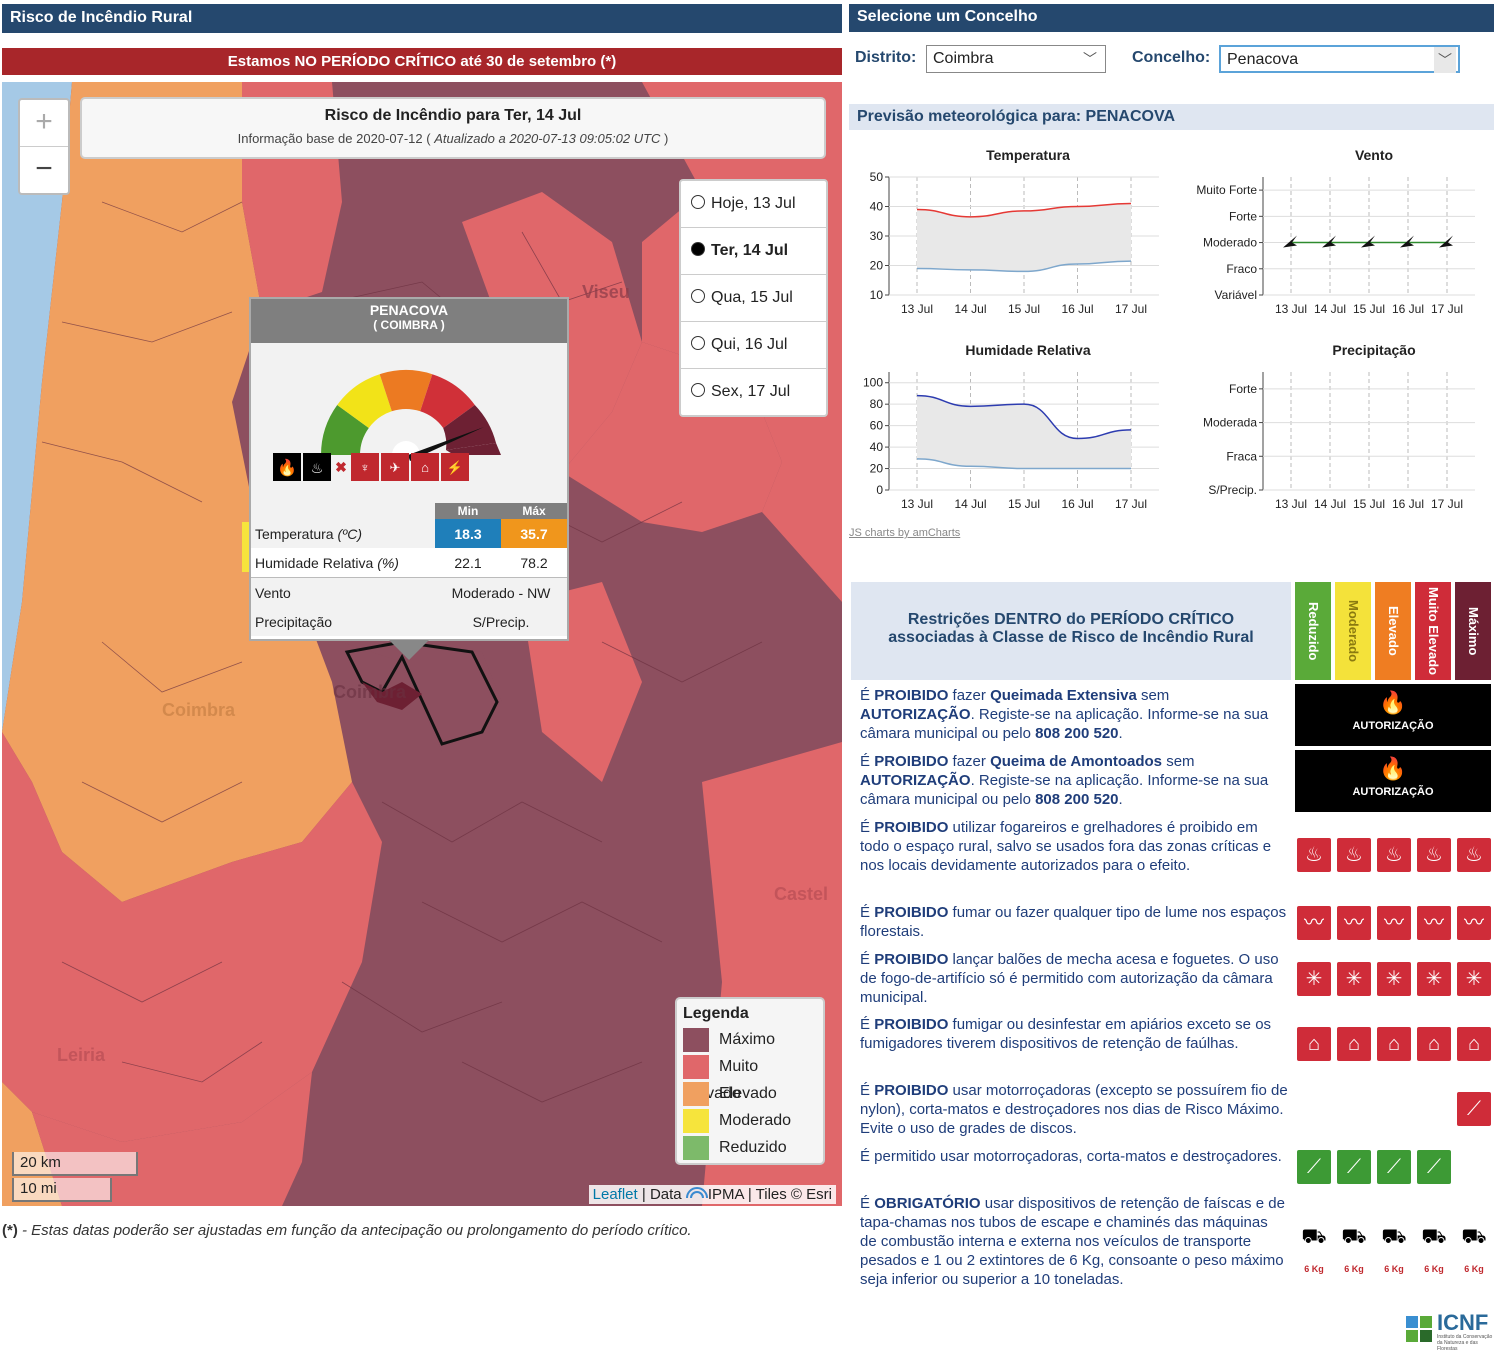  I want to click on extinguisher-icon: 6 Kg, so click(1394, 1273).